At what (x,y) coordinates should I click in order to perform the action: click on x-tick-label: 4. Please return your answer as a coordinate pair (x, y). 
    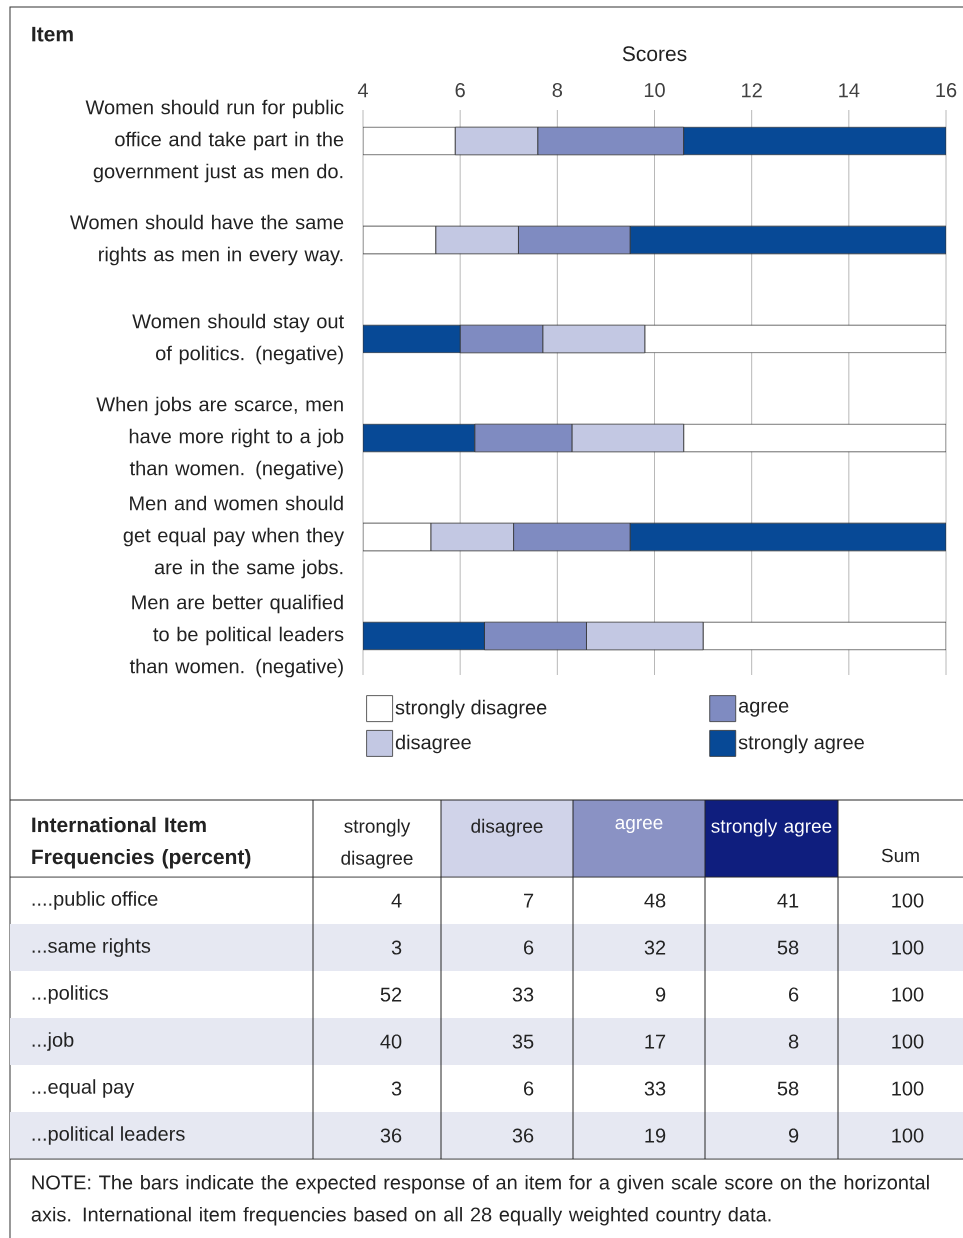
    Looking at the image, I should click on (362, 90).